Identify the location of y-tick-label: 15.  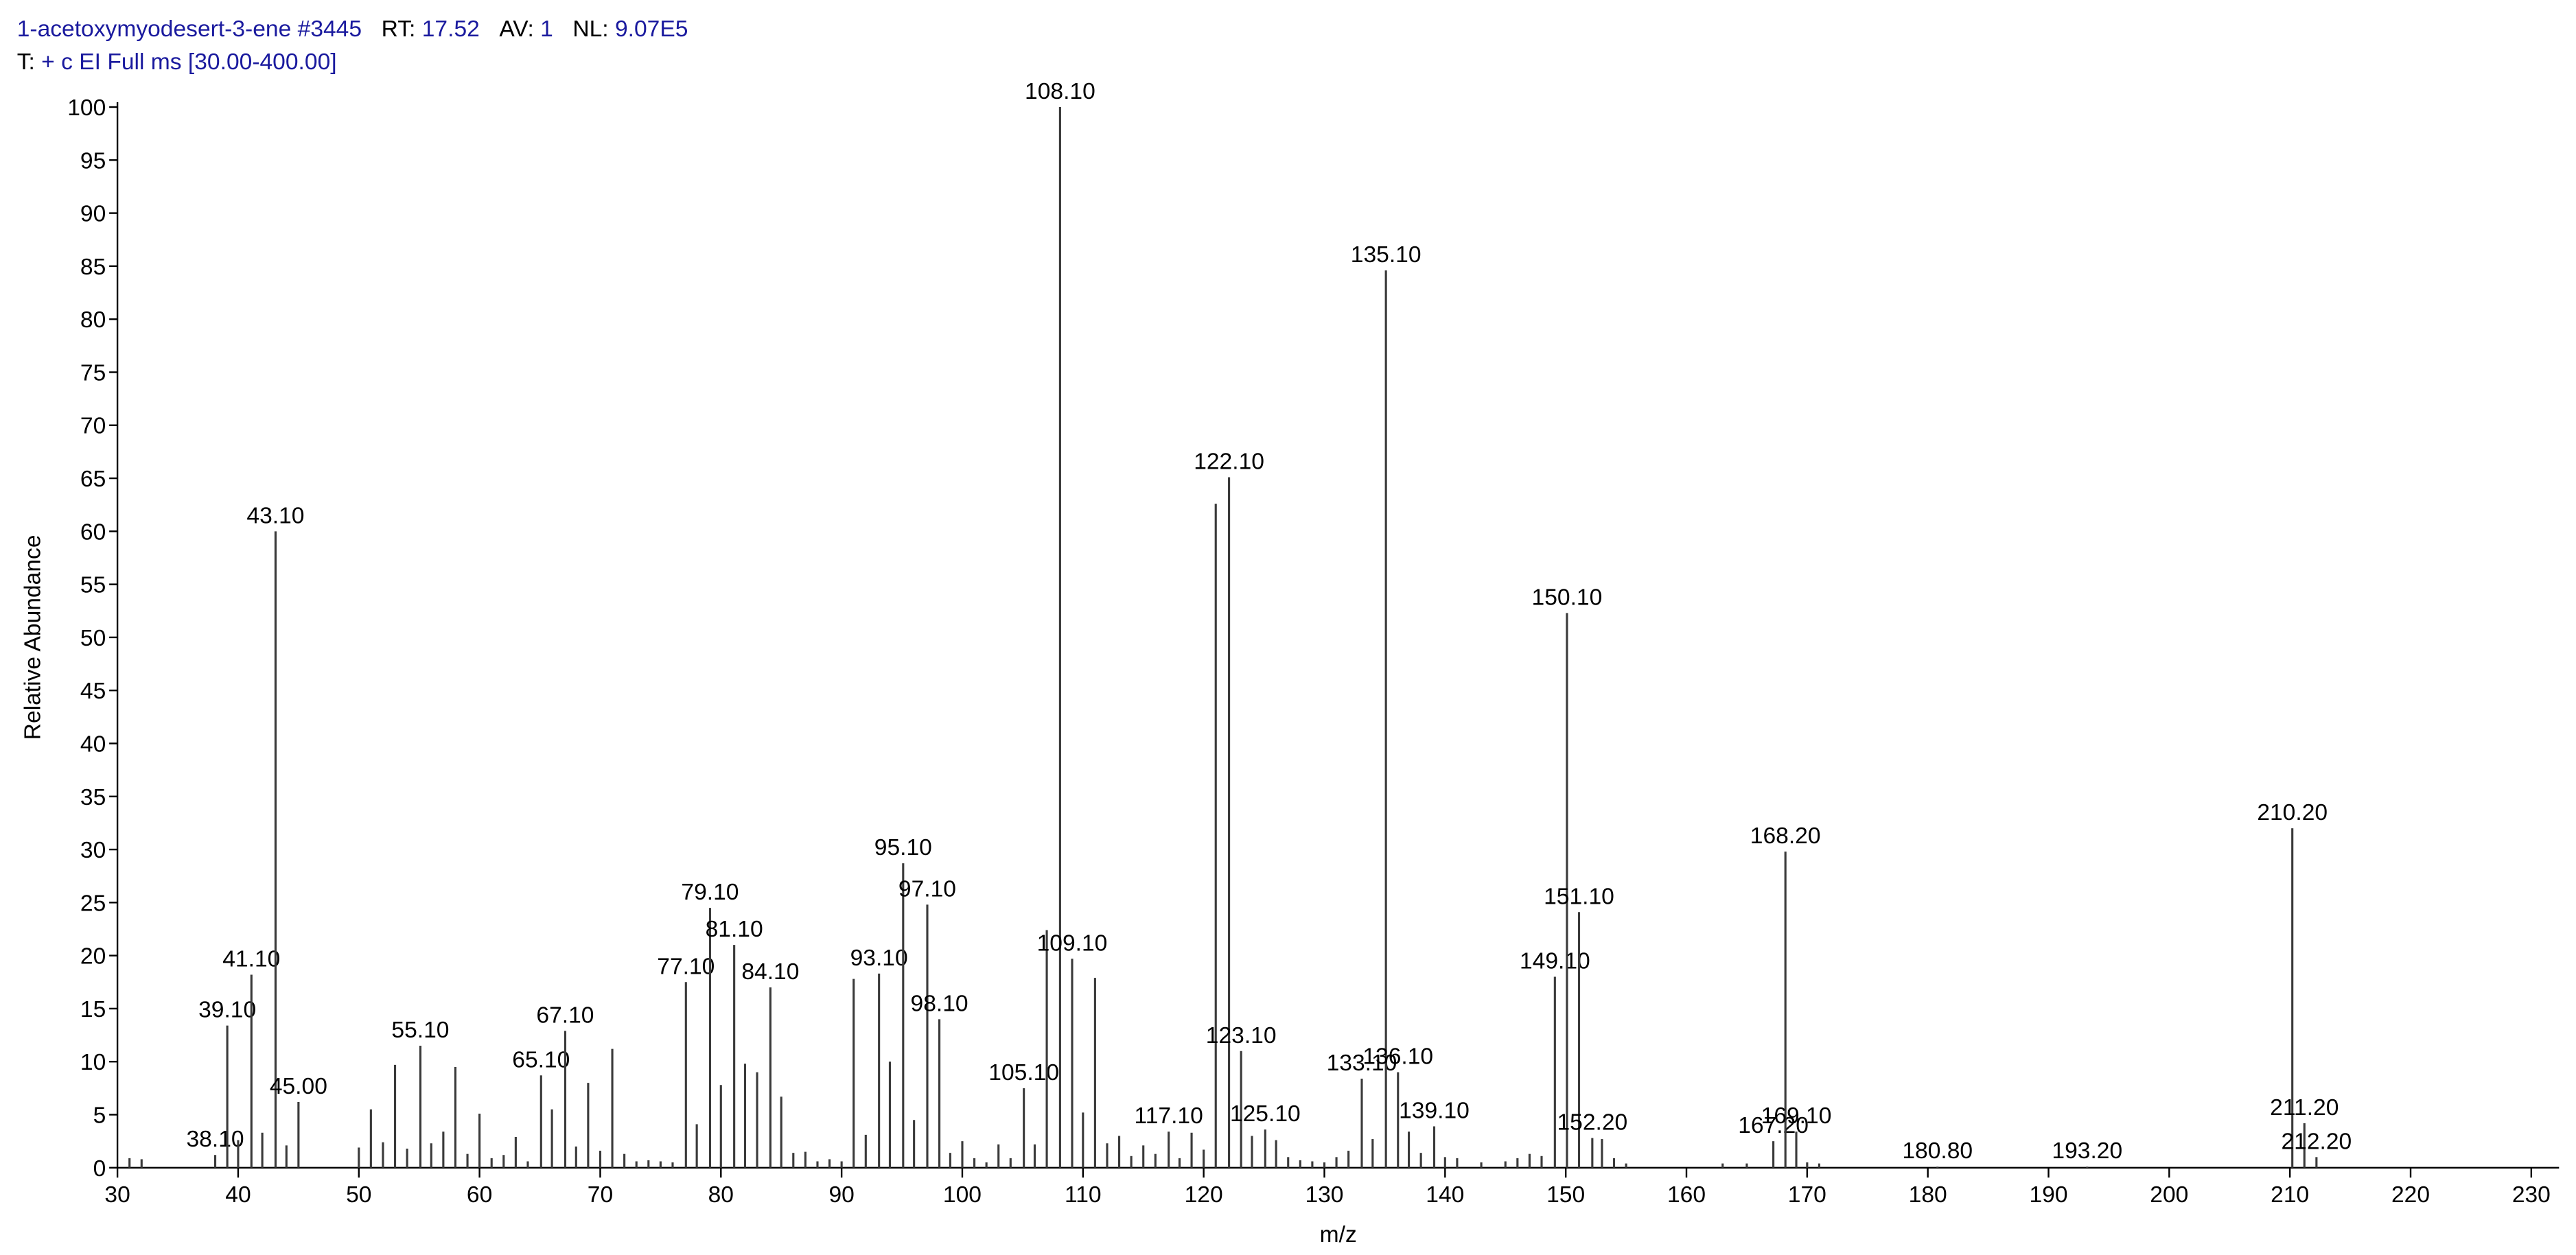
(93, 1009).